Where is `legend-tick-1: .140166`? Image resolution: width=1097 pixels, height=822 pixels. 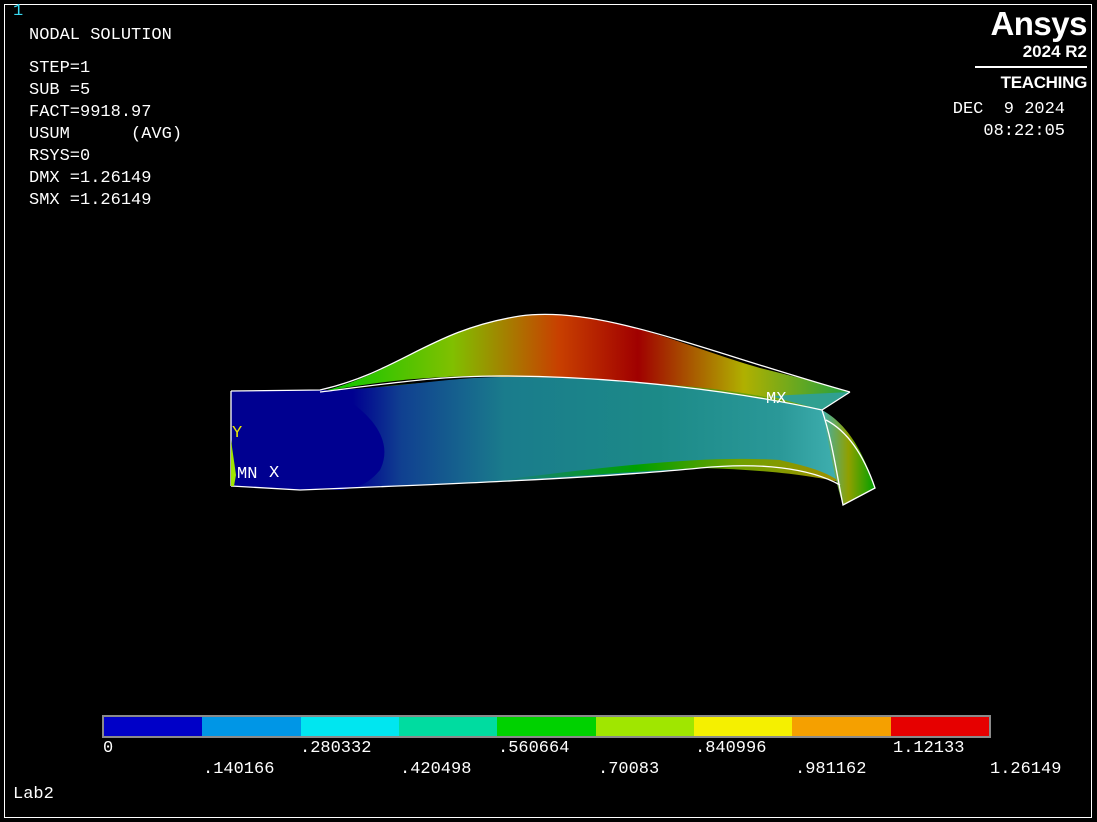
legend-tick-1: .140166 is located at coordinates (239, 769).